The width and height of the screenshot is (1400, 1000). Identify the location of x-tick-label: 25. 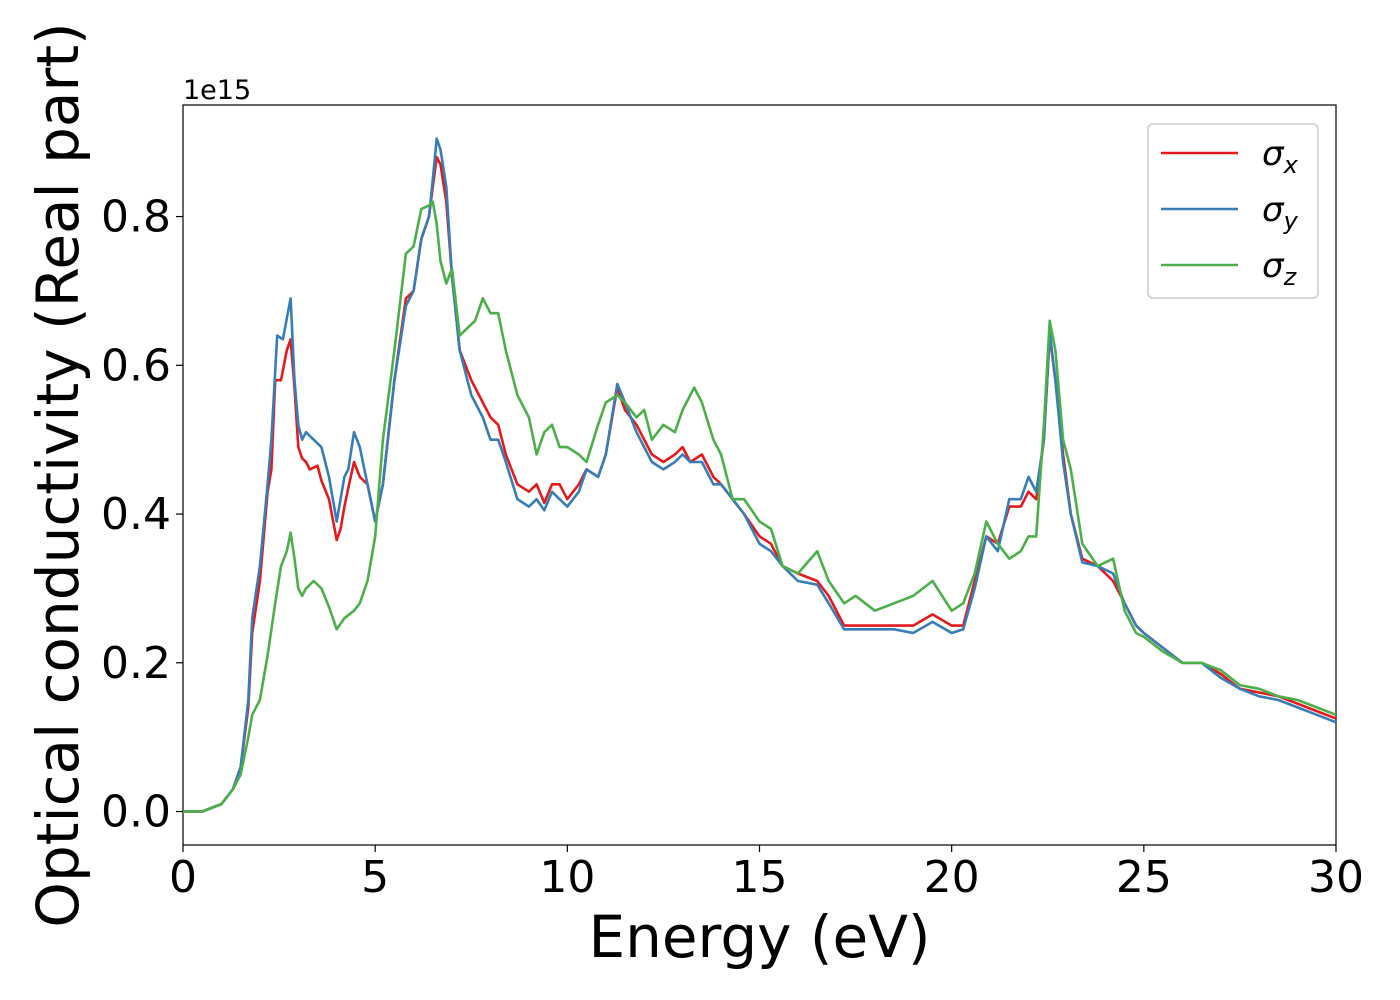
(1144, 877).